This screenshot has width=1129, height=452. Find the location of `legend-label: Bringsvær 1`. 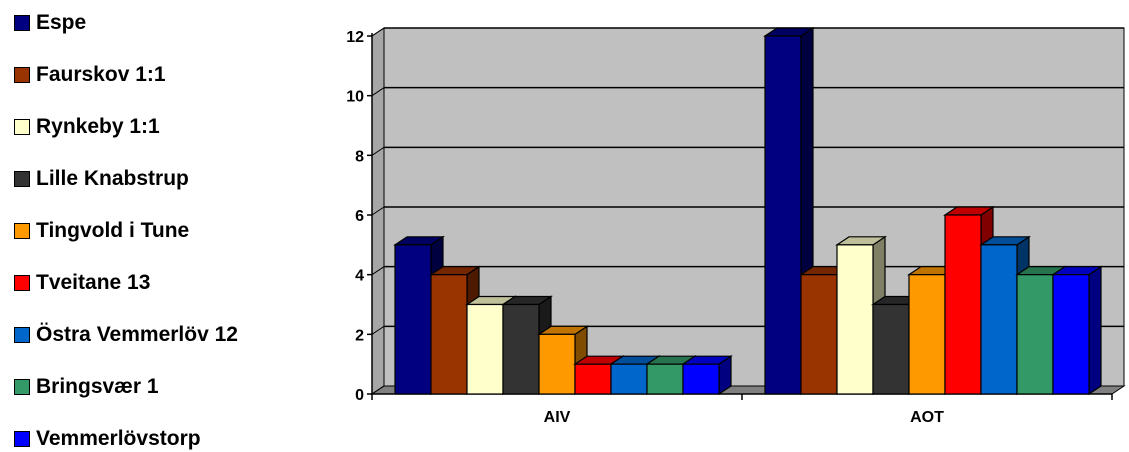

legend-label: Bringsvær 1 is located at coordinates (97, 386).